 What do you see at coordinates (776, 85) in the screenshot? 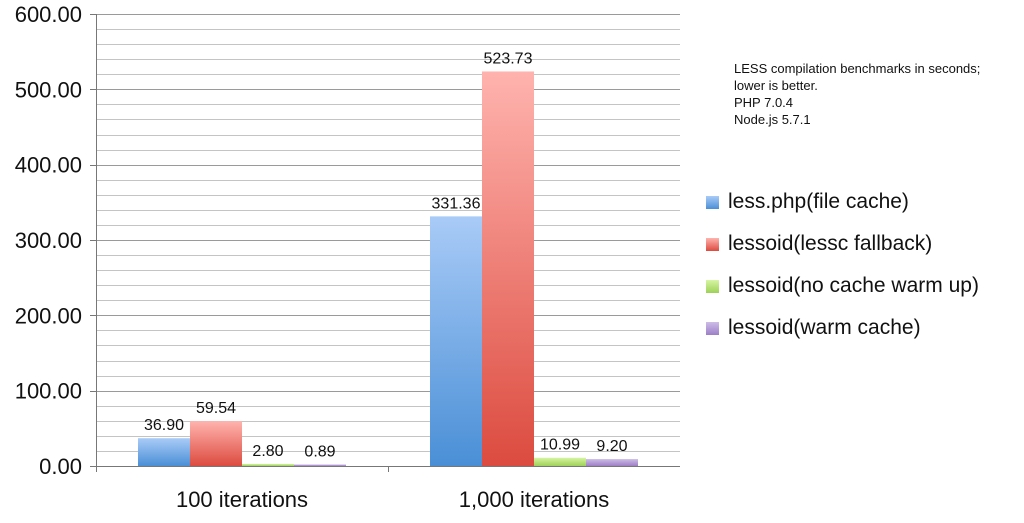
I see `annotation-line: lower is better.` at bounding box center [776, 85].